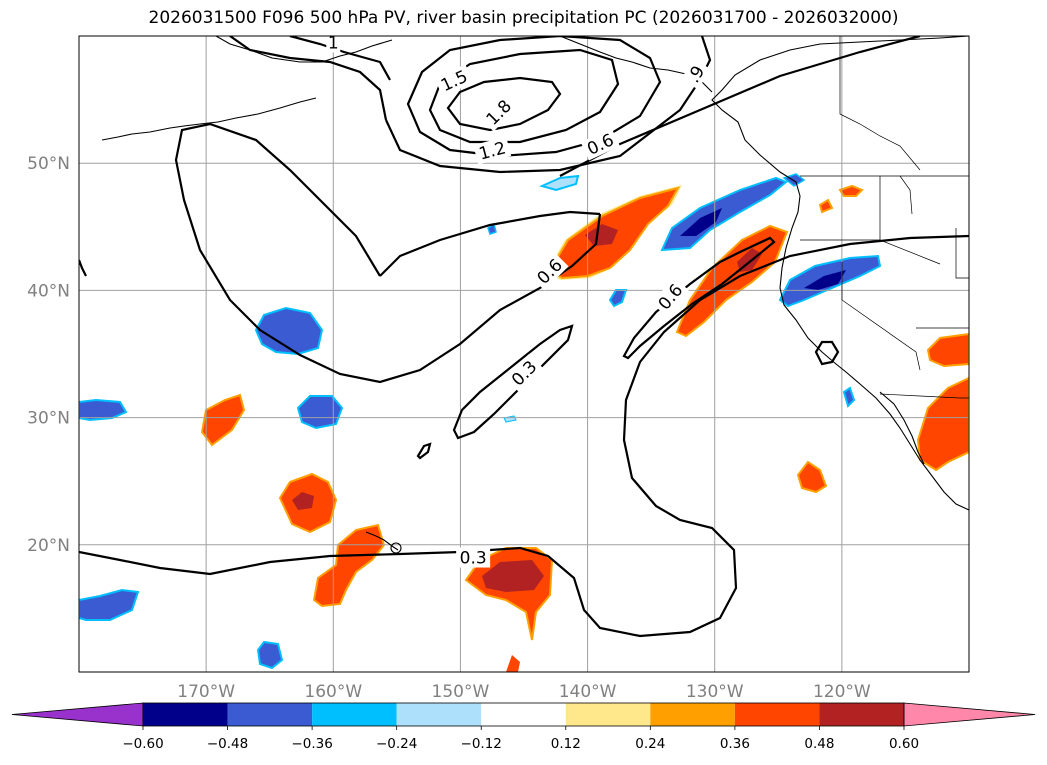 The width and height of the screenshot is (1047, 765). I want to click on lat-tick-label: 40°N, so click(48, 291).